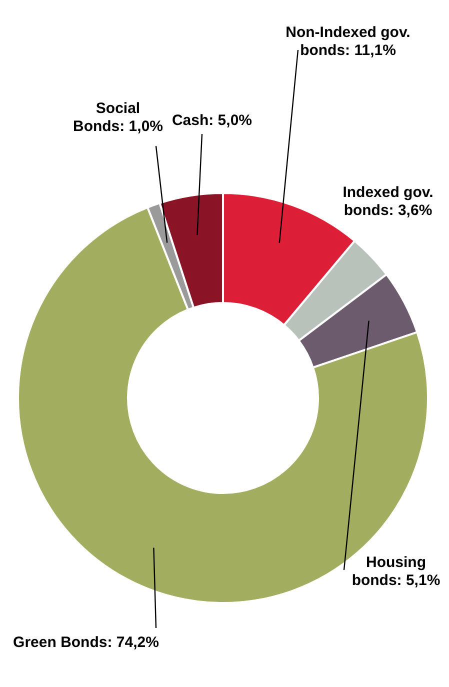 The image size is (449, 687). Describe the element at coordinates (86, 643) in the screenshot. I see `slice-label: Green Bonds: 74,2%` at that location.